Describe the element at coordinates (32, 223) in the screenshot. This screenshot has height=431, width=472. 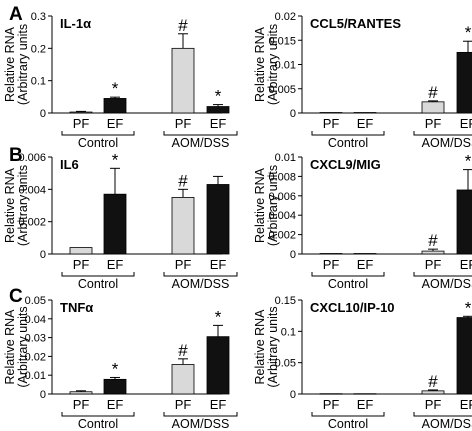
I see `y-tick-label: 0.002` at that location.